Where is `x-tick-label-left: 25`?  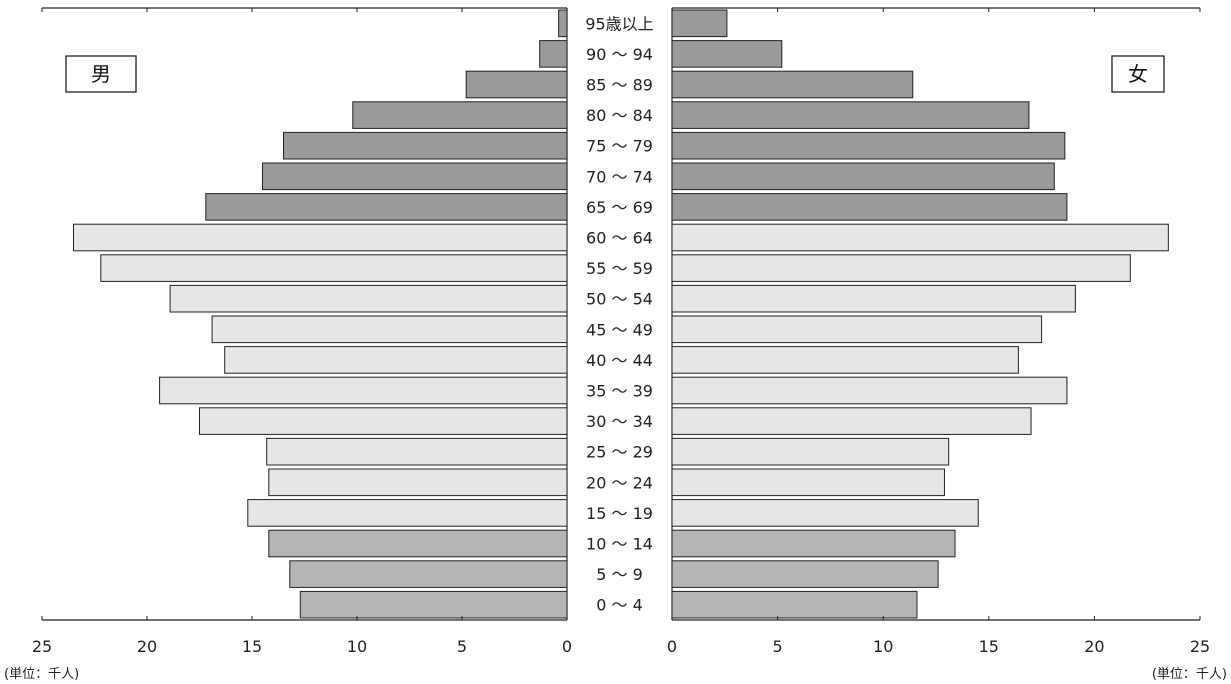 x-tick-label-left: 25 is located at coordinates (42, 646).